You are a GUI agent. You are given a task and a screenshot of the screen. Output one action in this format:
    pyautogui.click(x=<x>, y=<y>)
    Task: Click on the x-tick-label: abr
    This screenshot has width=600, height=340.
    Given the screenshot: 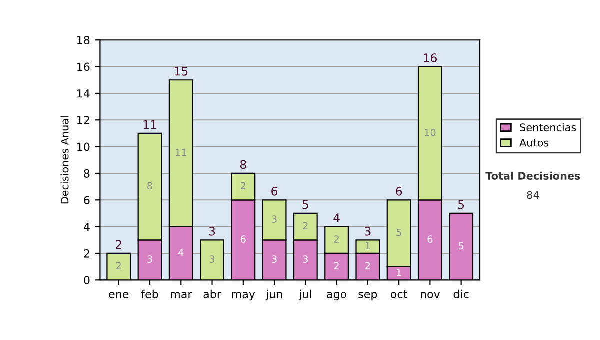 What is the action you would take?
    pyautogui.click(x=213, y=294)
    